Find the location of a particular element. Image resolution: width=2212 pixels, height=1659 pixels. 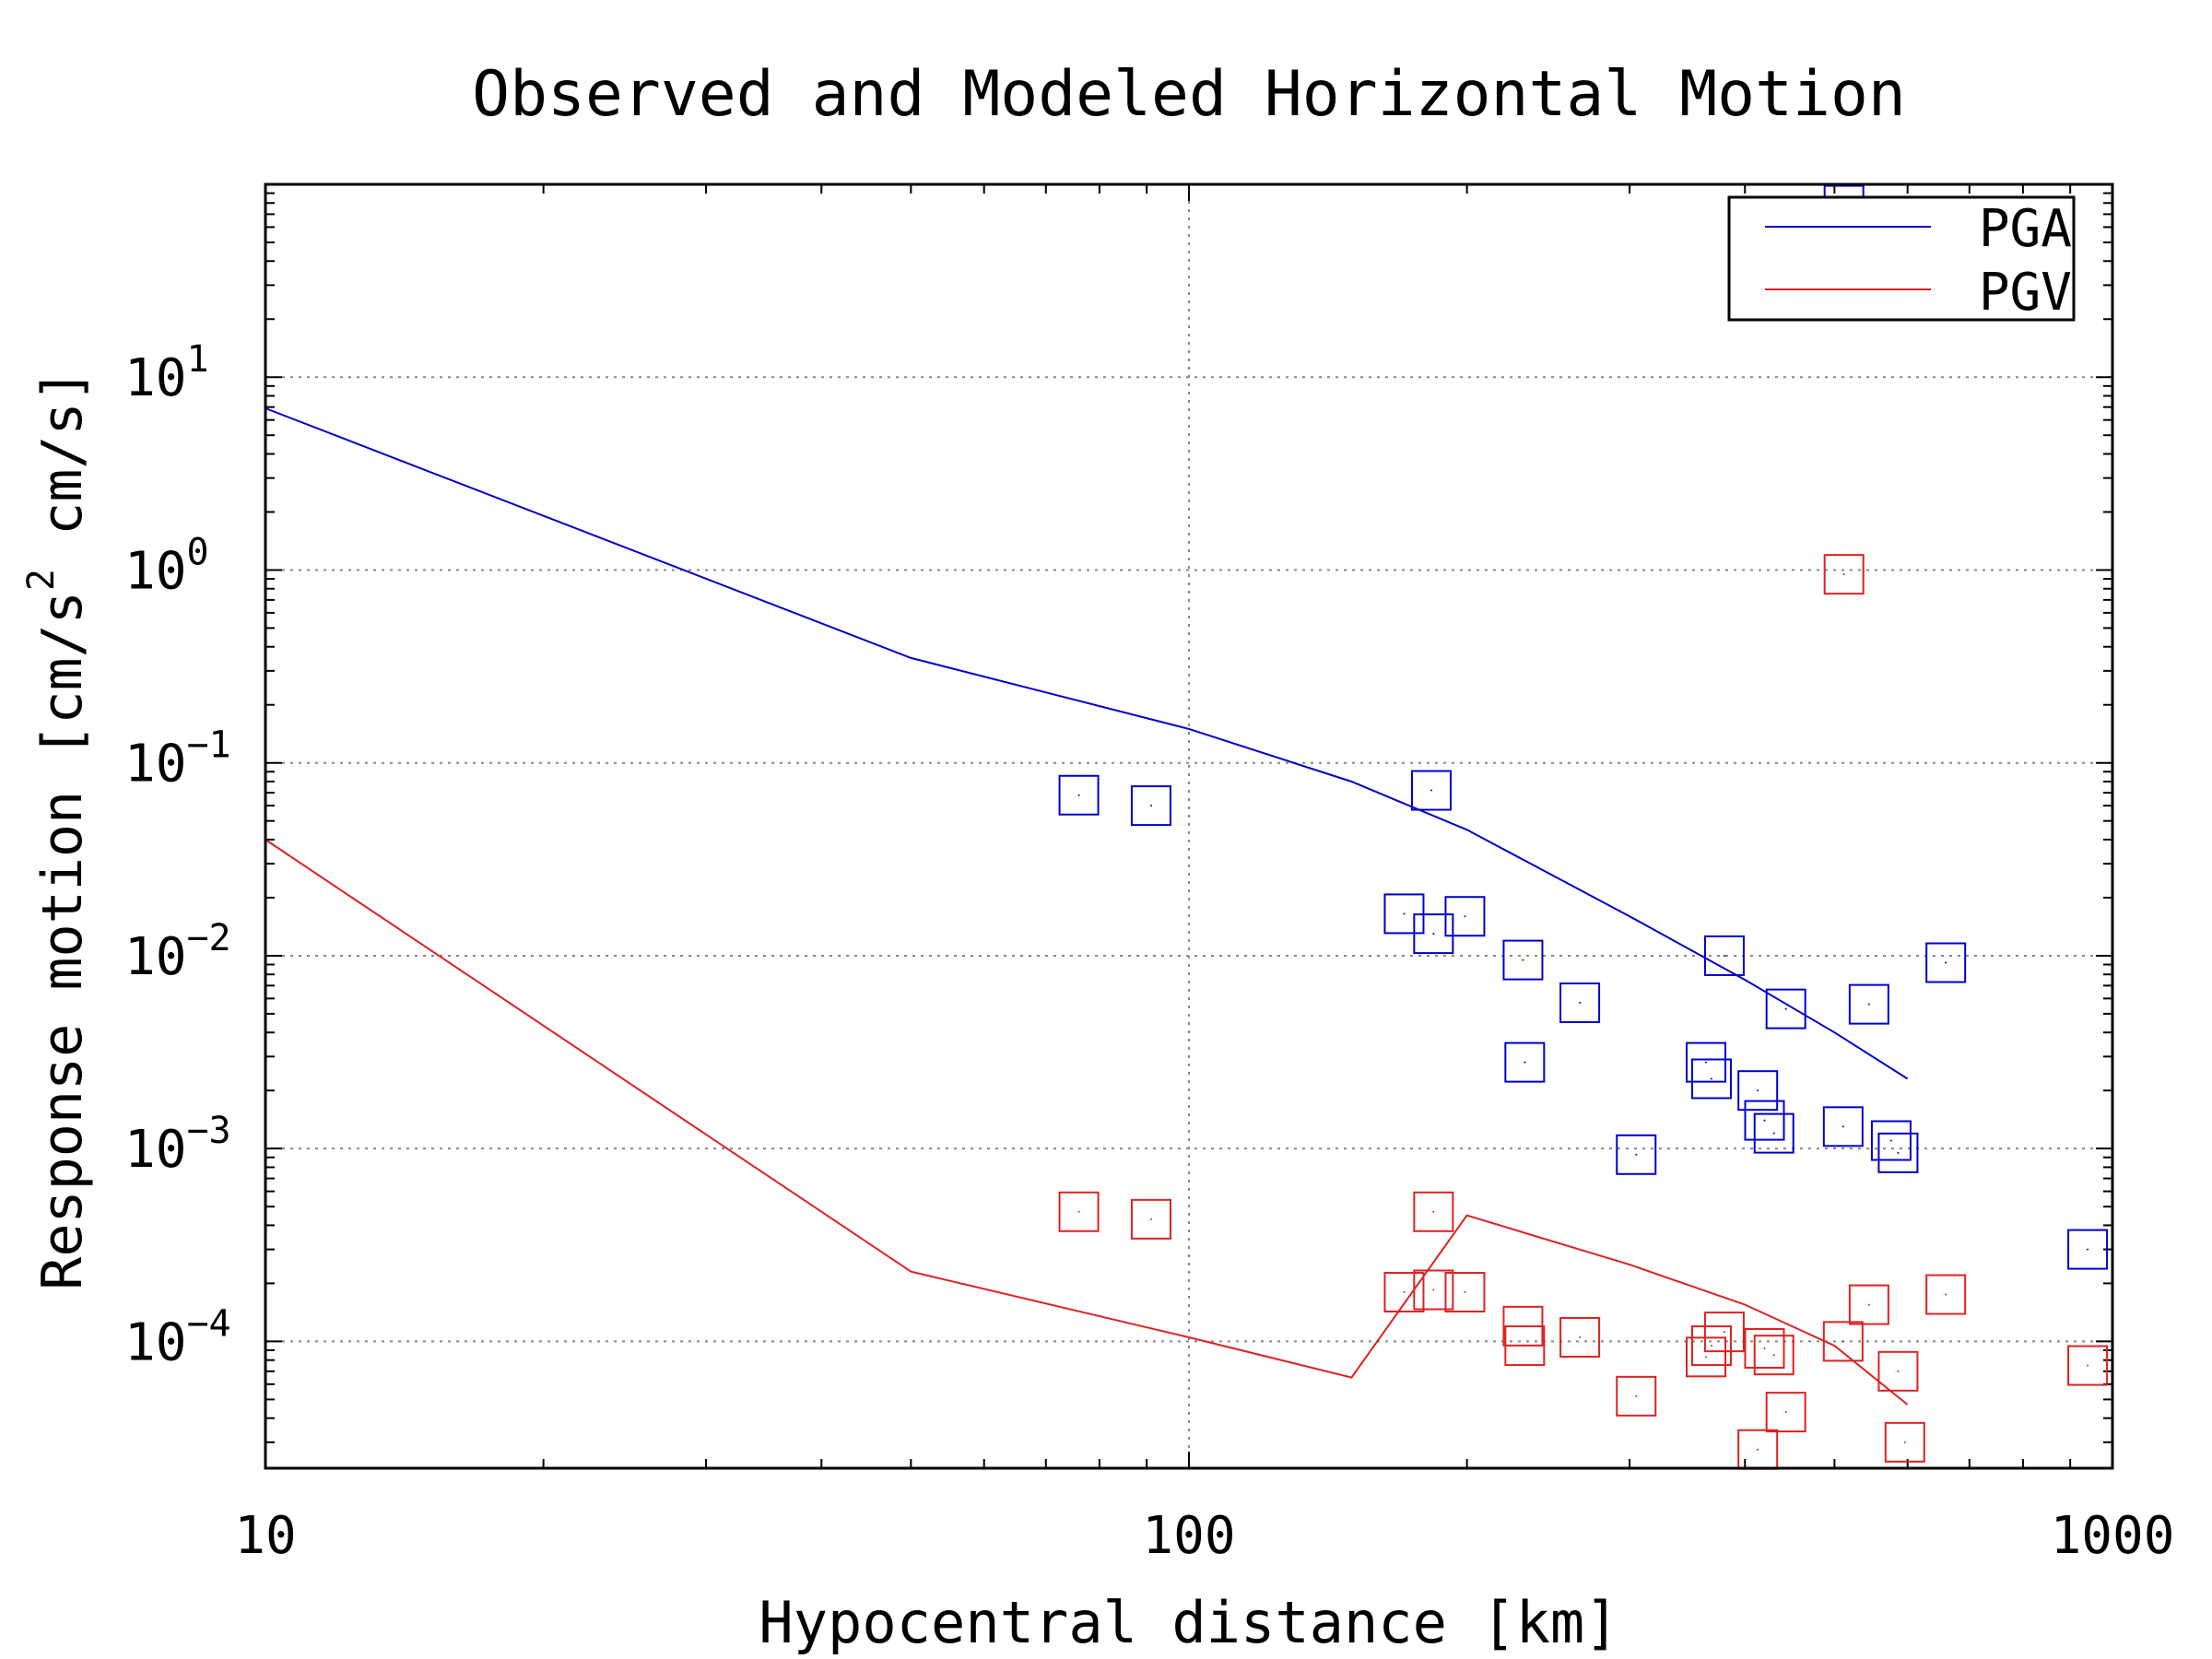

x-tick-labels: 10 100 1000 is located at coordinates (1204, 1536).